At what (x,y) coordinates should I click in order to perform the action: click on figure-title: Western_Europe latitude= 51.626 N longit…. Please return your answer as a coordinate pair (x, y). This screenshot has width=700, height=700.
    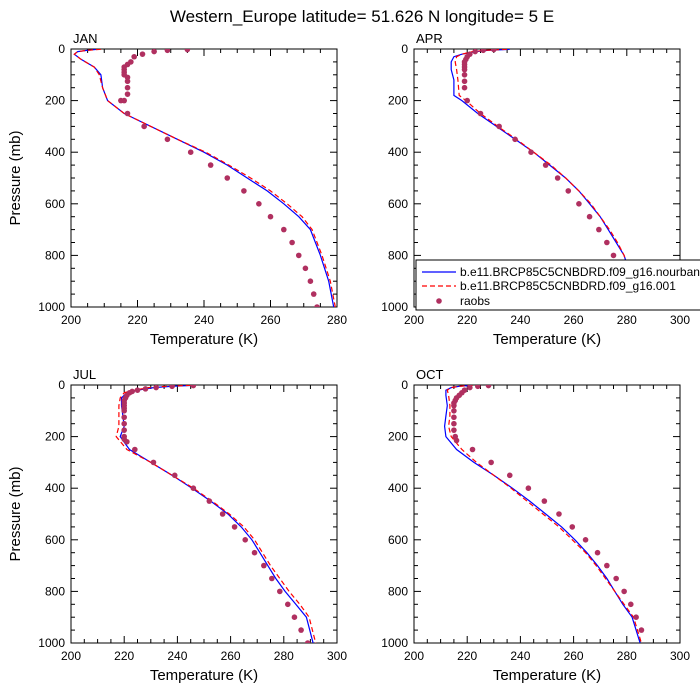
    Looking at the image, I should click on (362, 16).